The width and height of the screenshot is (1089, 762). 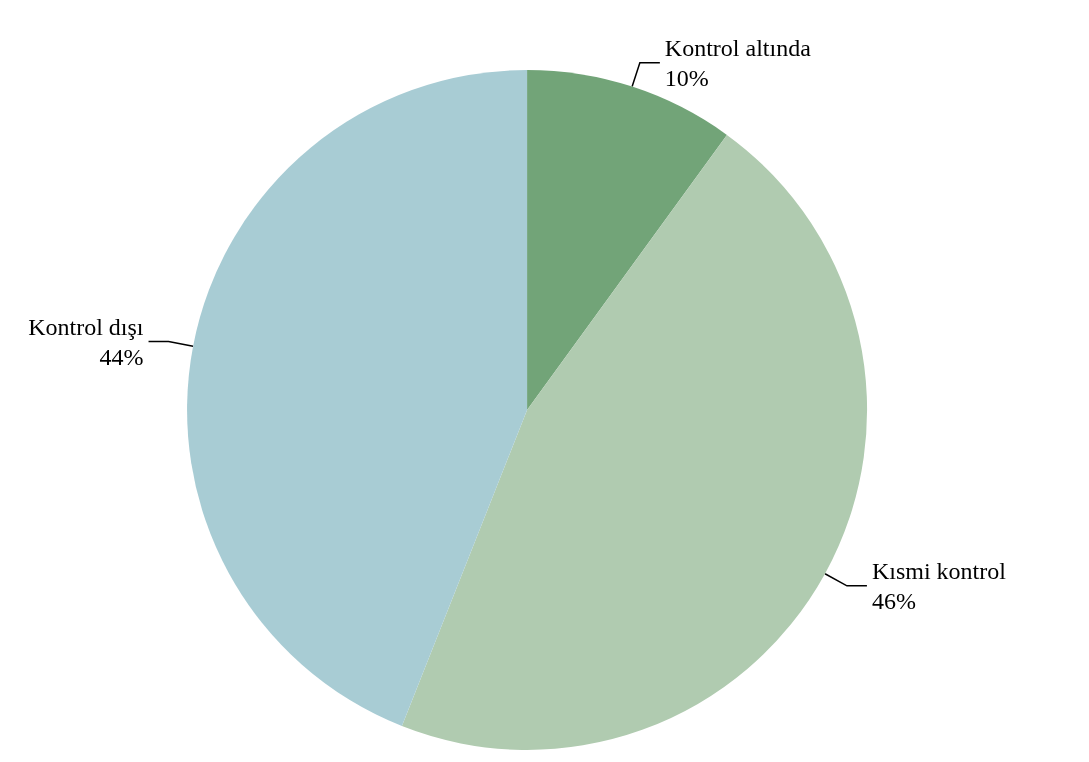 What do you see at coordinates (738, 47) in the screenshot?
I see `slice-label: Kontrol altında` at bounding box center [738, 47].